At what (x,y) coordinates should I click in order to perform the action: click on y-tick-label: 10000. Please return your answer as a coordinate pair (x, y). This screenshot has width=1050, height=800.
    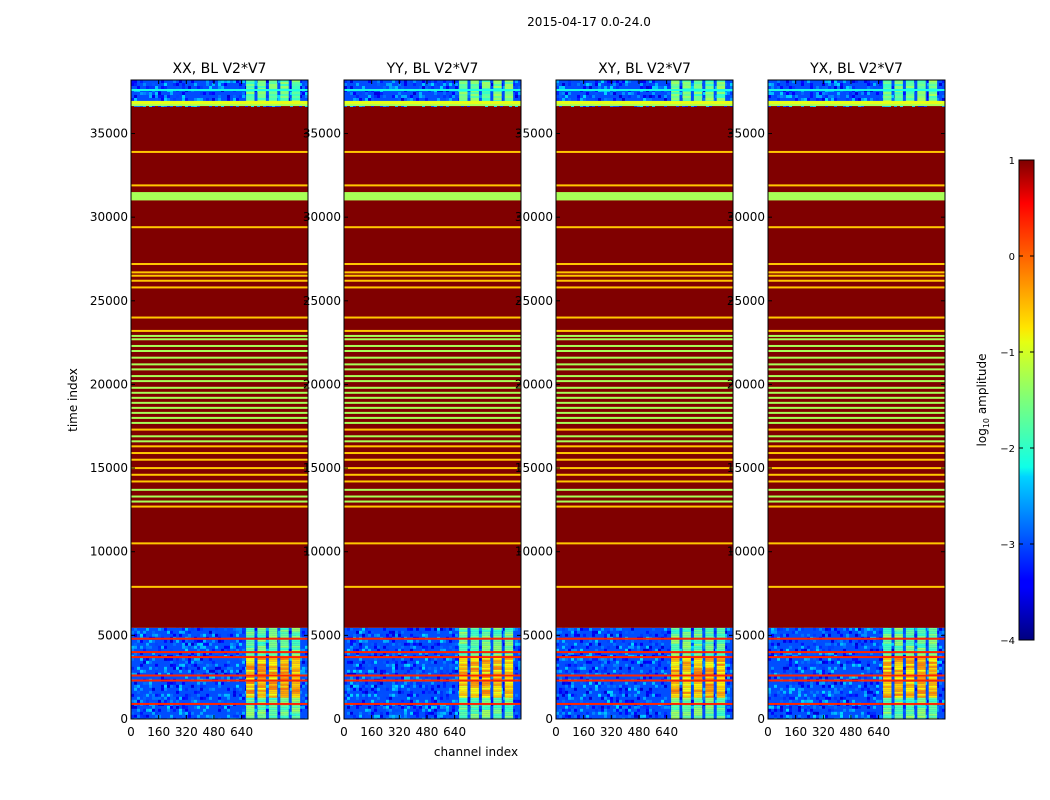
    Looking at the image, I should click on (109, 552).